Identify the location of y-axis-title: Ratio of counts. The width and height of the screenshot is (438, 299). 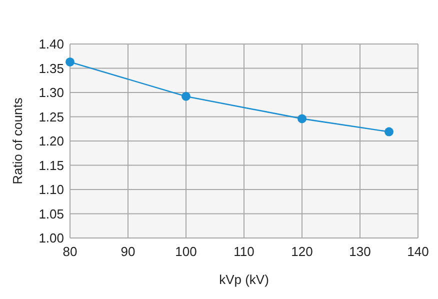
(17, 140).